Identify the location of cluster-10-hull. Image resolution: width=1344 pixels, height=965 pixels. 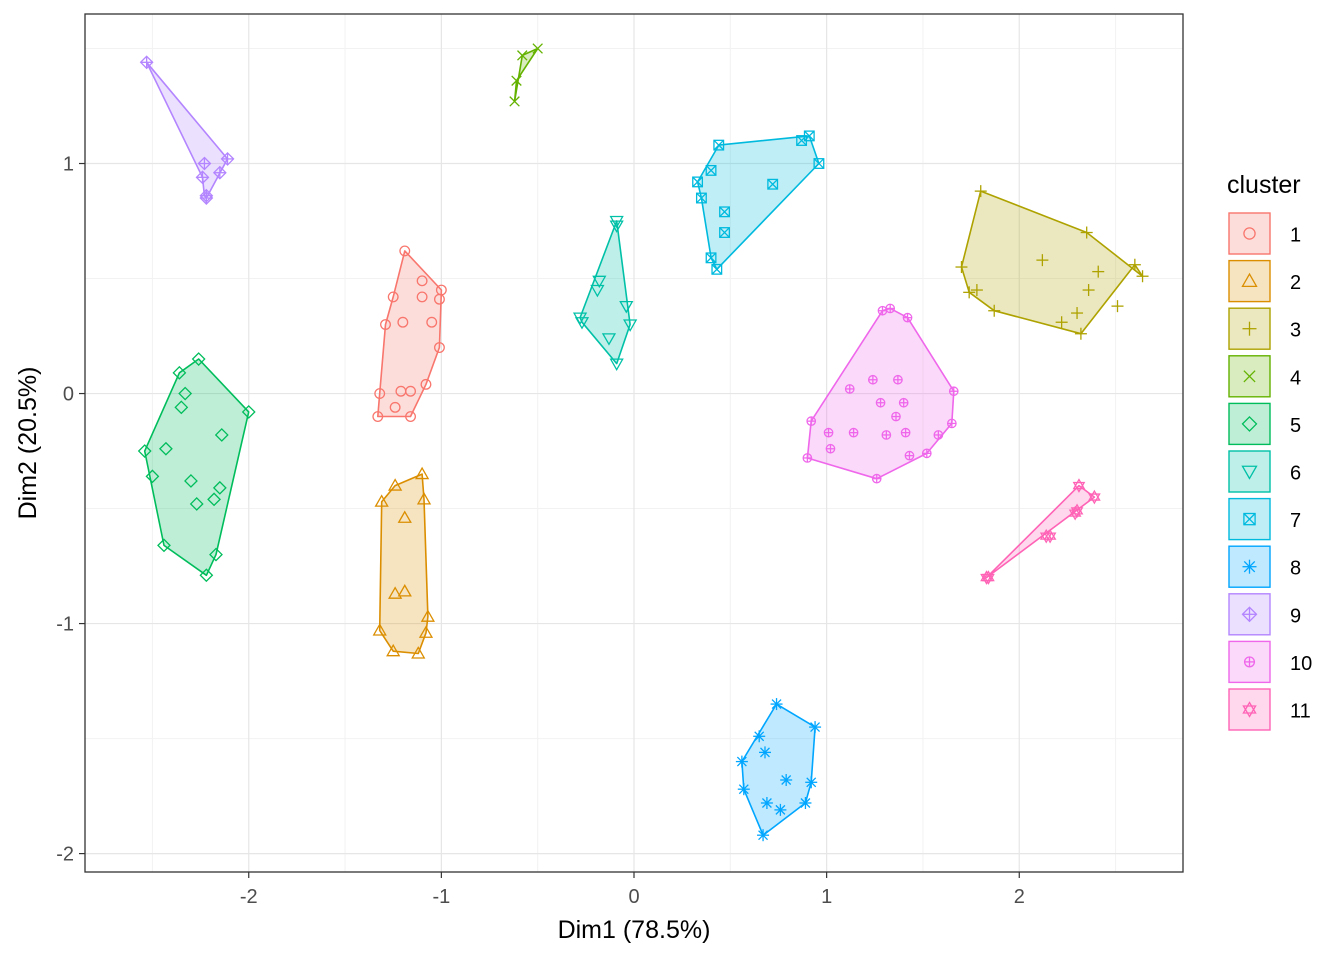
(880, 393).